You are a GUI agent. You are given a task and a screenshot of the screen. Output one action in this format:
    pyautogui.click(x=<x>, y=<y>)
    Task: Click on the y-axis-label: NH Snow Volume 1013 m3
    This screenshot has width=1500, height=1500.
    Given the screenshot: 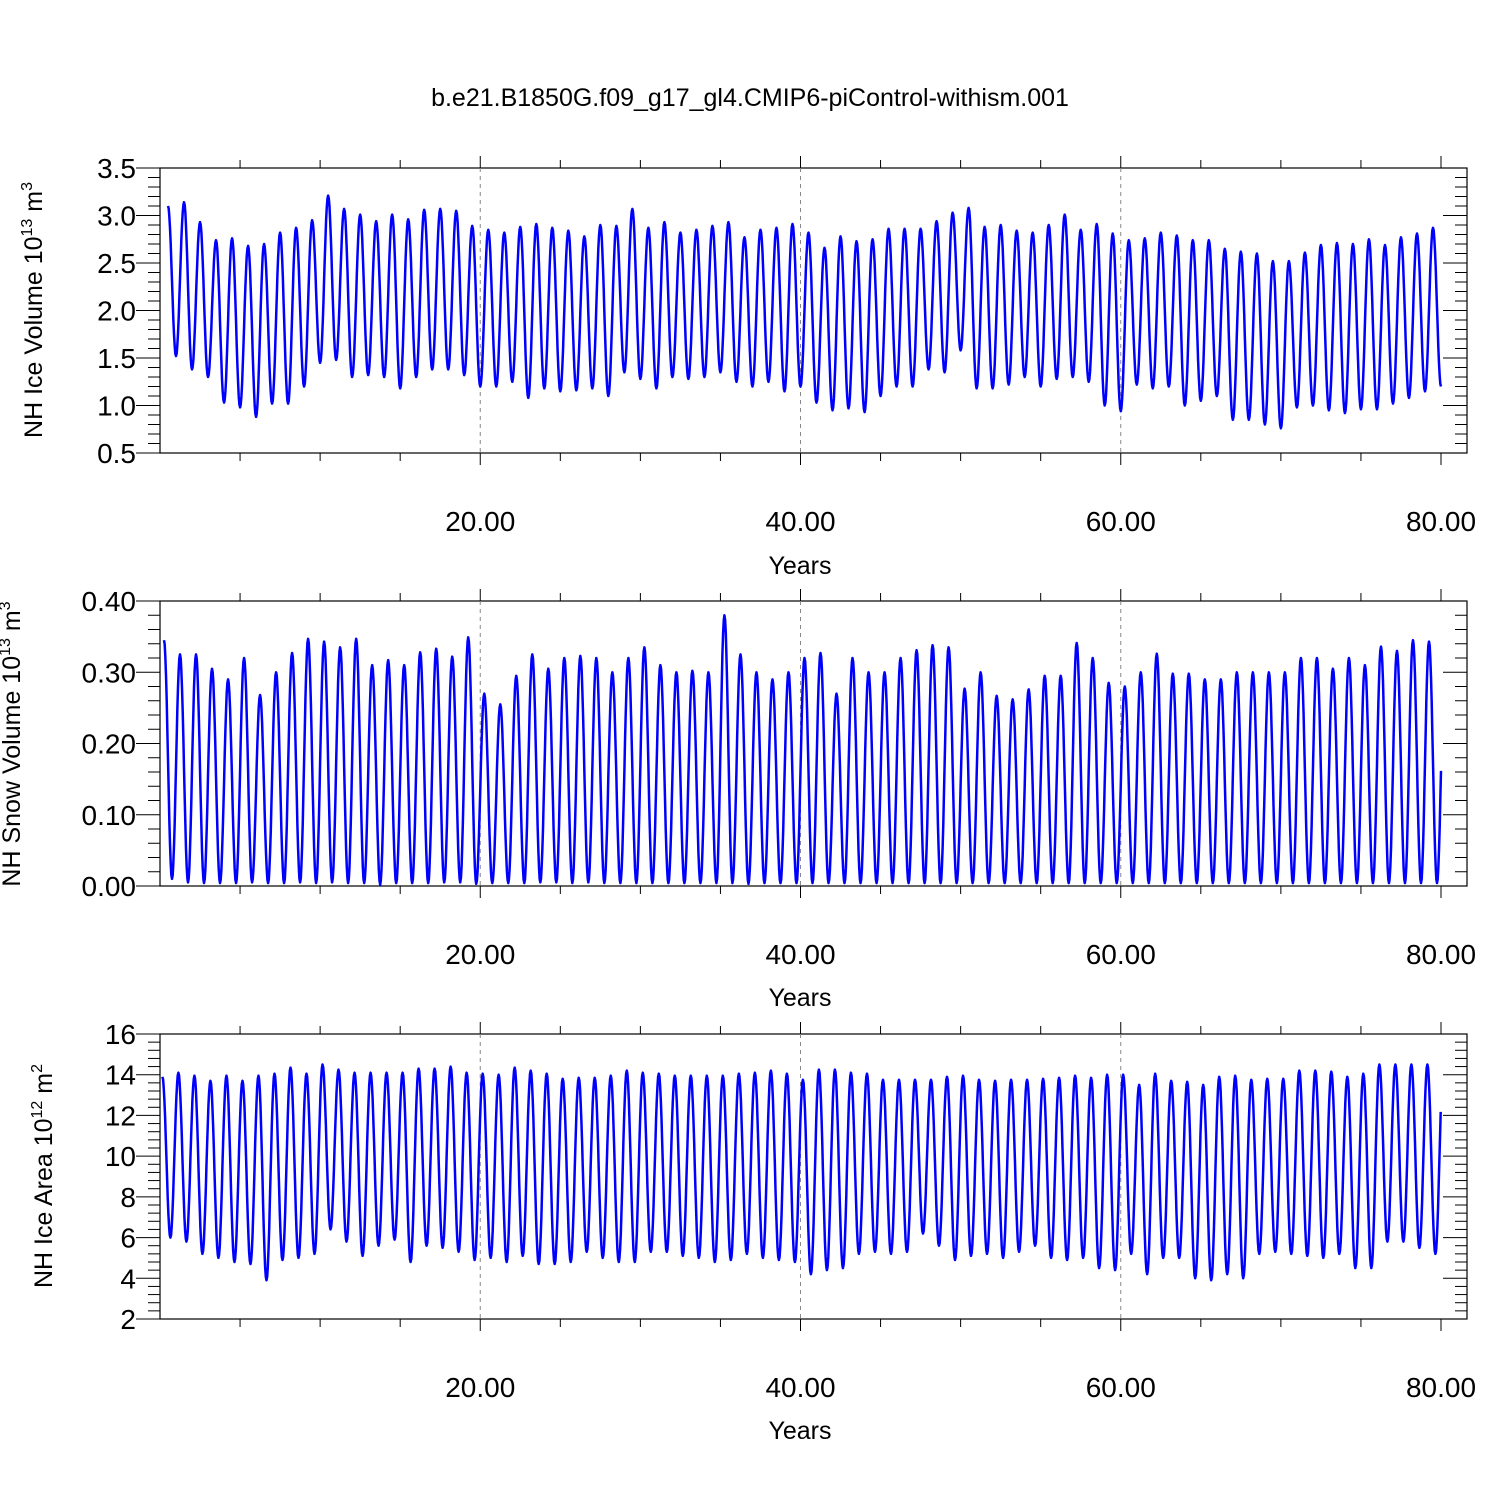 What is the action you would take?
    pyautogui.click(x=13, y=743)
    